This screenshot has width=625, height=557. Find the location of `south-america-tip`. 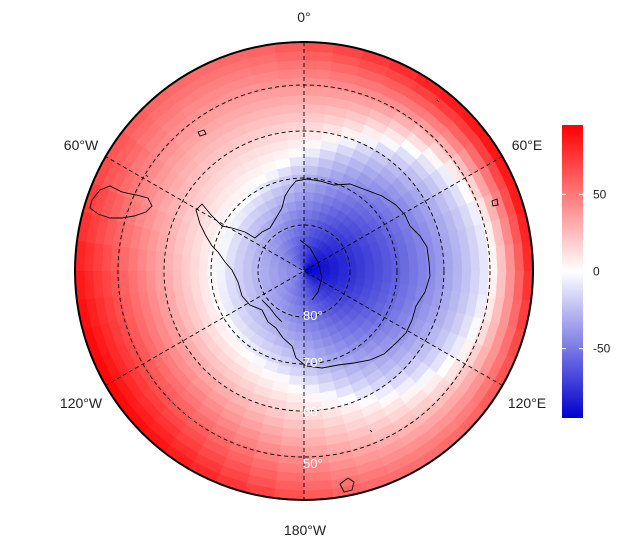

south-america-tip is located at coordinates (121, 202).